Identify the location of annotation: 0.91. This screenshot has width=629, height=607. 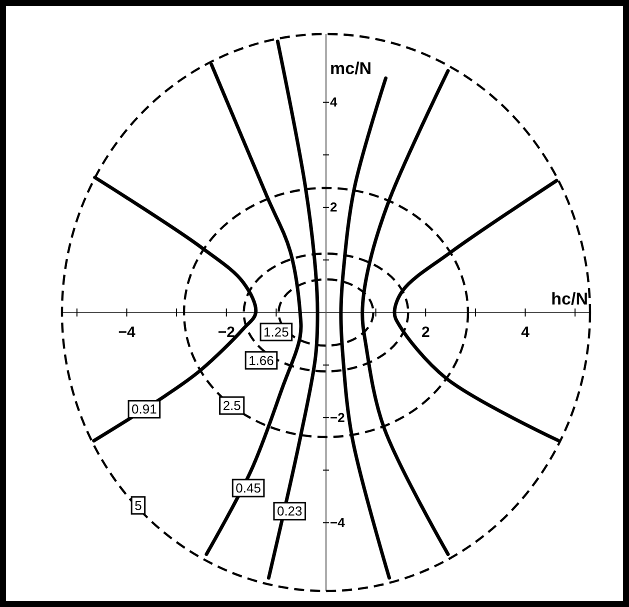
(144, 409).